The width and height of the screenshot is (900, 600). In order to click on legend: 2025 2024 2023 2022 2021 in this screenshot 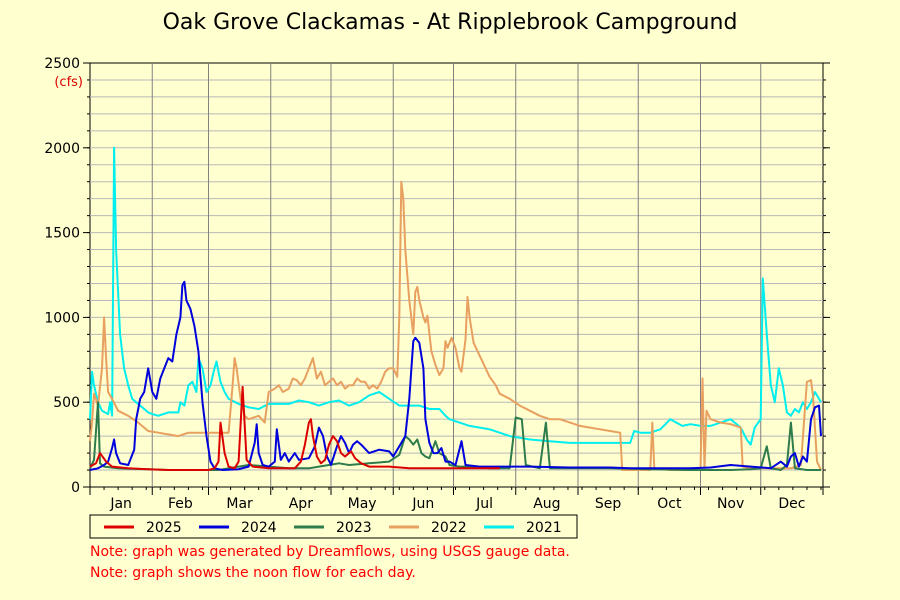, I will do `click(333, 526)`.